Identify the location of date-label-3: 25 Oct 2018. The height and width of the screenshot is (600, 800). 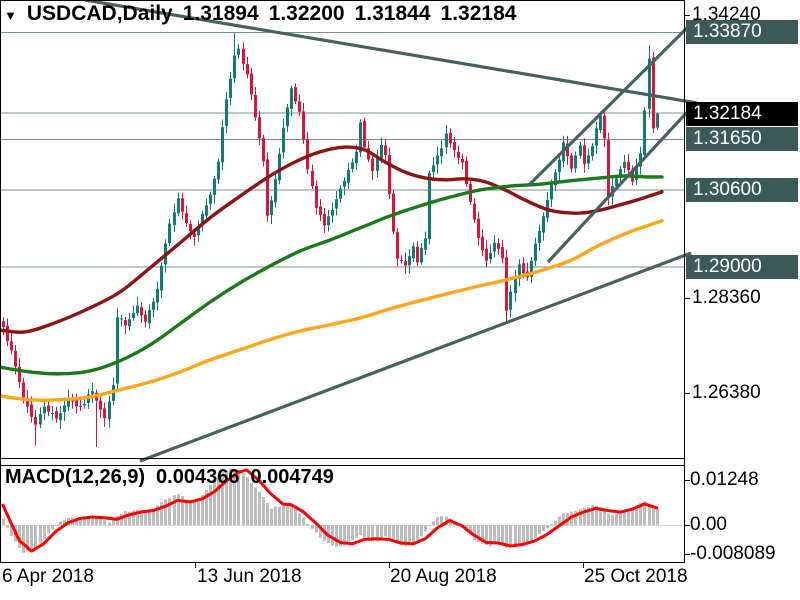
(636, 576).